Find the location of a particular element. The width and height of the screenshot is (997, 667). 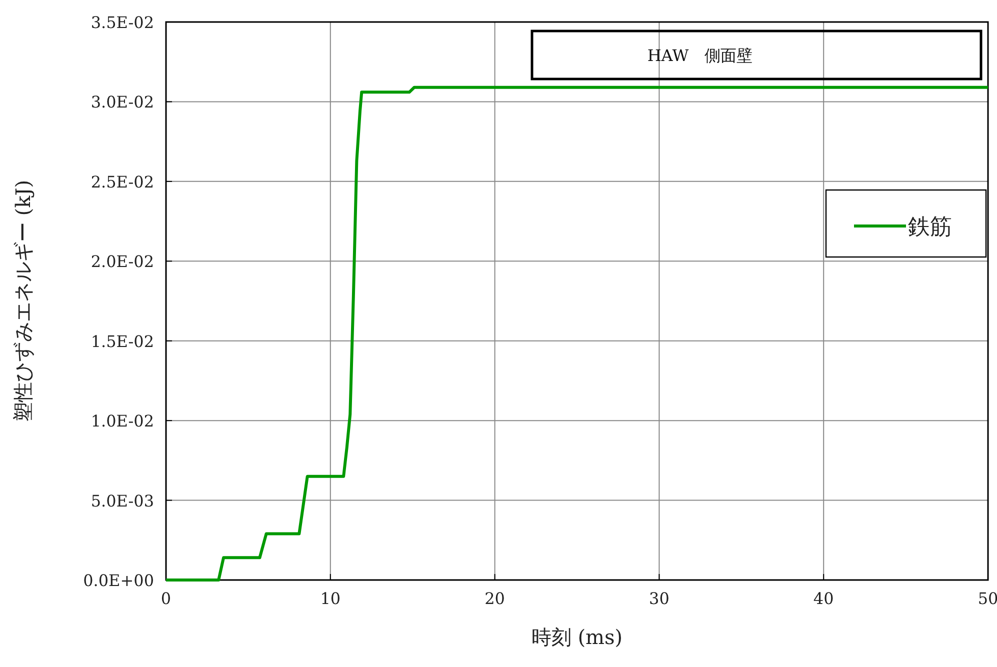

text: HAW 側面壁 is located at coordinates (700, 55).